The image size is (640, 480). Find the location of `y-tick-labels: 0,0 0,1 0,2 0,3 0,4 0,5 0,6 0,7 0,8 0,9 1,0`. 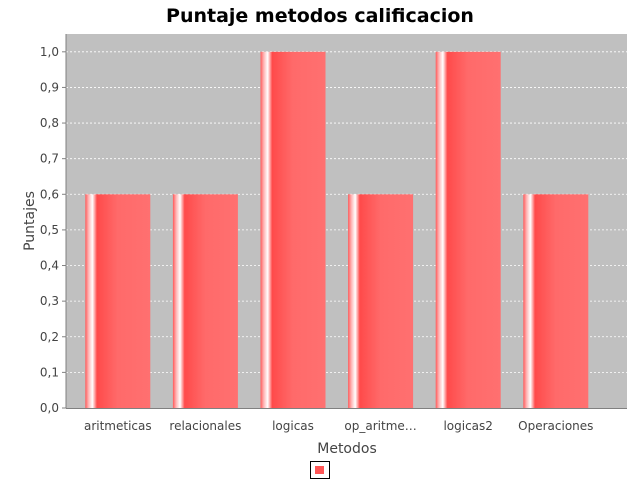

y-tick-labels: 0,0 0,1 0,2 0,3 0,4 0,5 0,6 0,7 0,8 0,9 1,0 is located at coordinates (53, 230).